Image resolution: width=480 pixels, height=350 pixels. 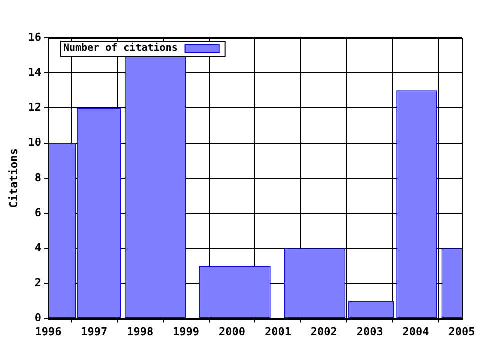 I want to click on x-tick-label: 2001, so click(x=278, y=331).